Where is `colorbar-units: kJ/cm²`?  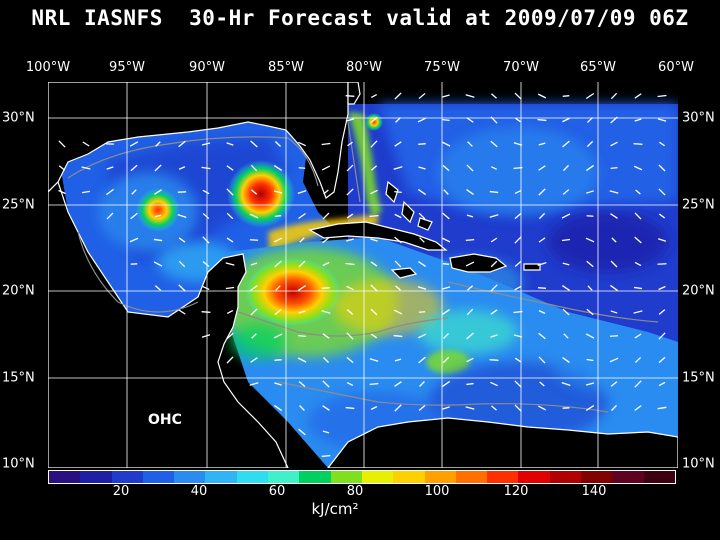 colorbar-units: kJ/cm² is located at coordinates (335, 509).